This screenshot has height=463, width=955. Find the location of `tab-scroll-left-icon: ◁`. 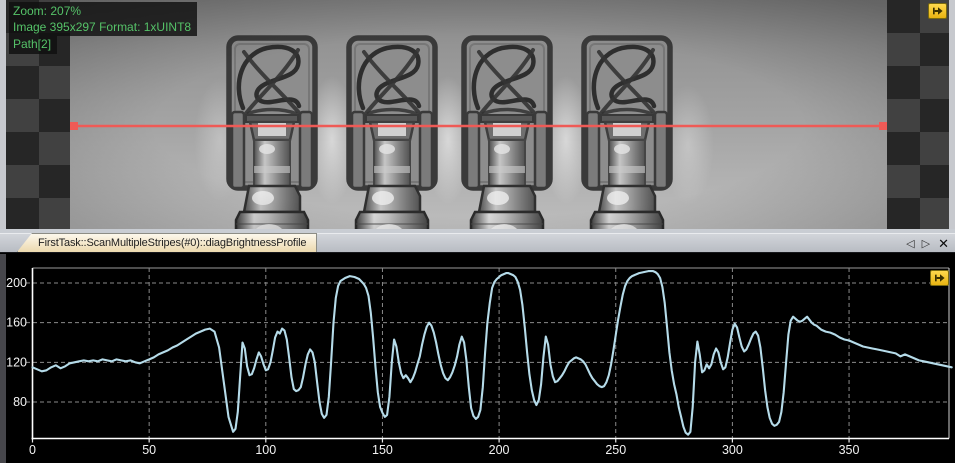

tab-scroll-left-icon: ◁ is located at coordinates (910, 243).